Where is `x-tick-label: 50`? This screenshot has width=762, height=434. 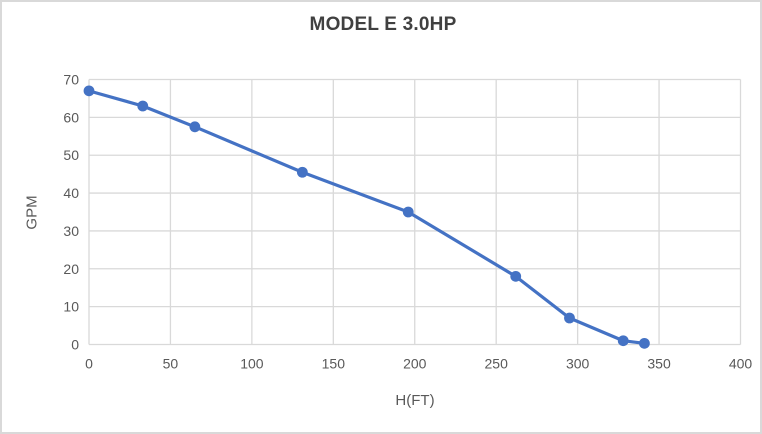
x-tick-label: 50 is located at coordinates (171, 364).